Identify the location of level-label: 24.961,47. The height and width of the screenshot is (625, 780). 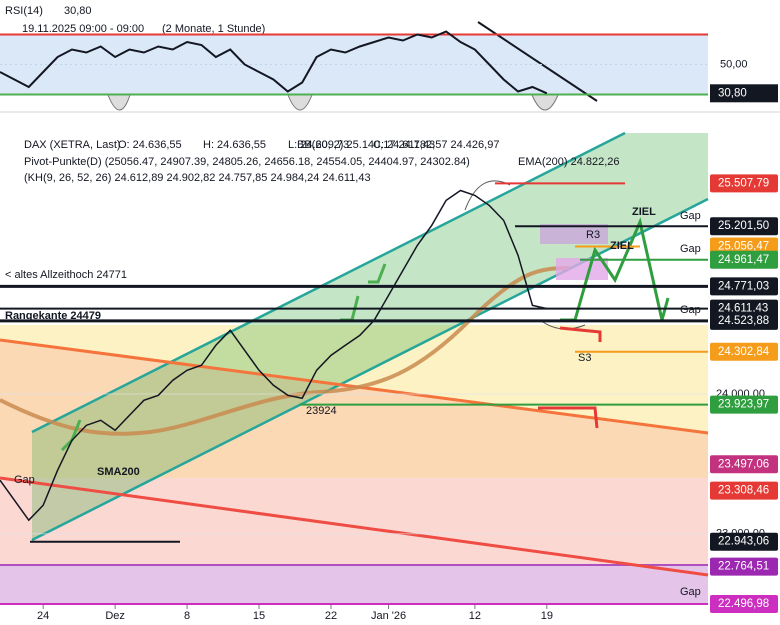
(743, 260).